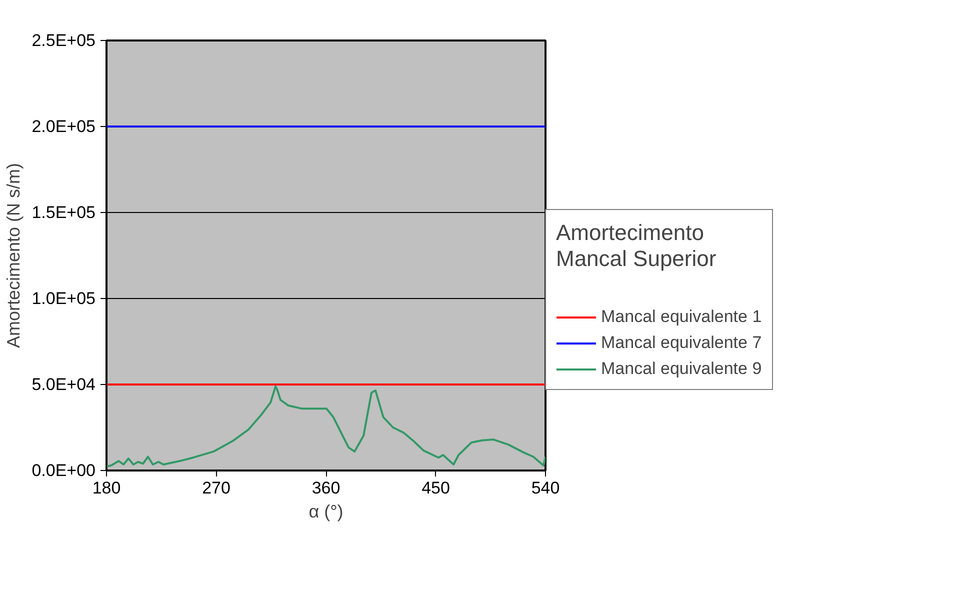 The height and width of the screenshot is (590, 963). What do you see at coordinates (64, 470) in the screenshot?
I see `y-tick-label: 0.0E+00` at bounding box center [64, 470].